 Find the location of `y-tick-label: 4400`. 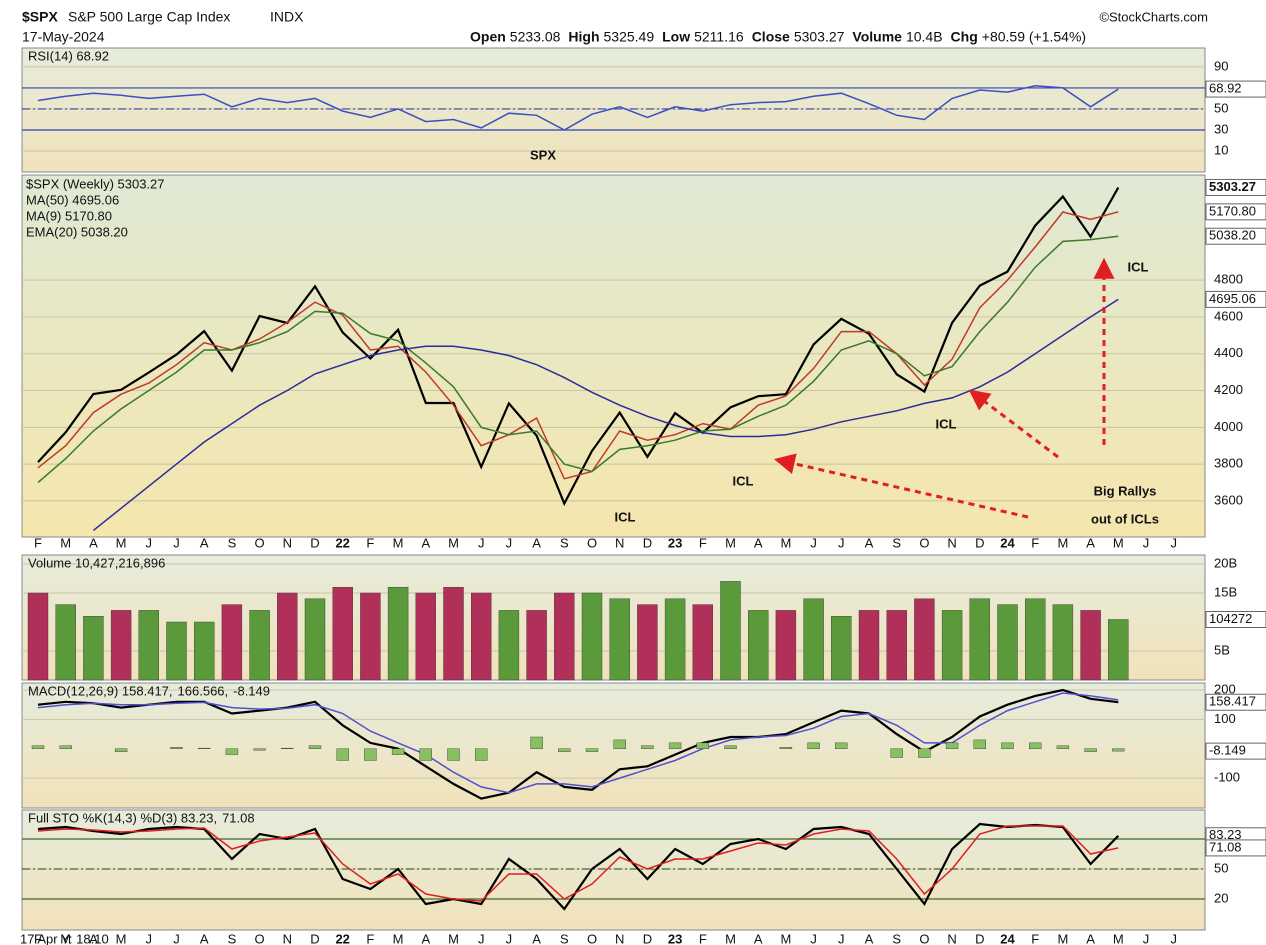

y-tick-label: 4400 is located at coordinates (1228, 352).